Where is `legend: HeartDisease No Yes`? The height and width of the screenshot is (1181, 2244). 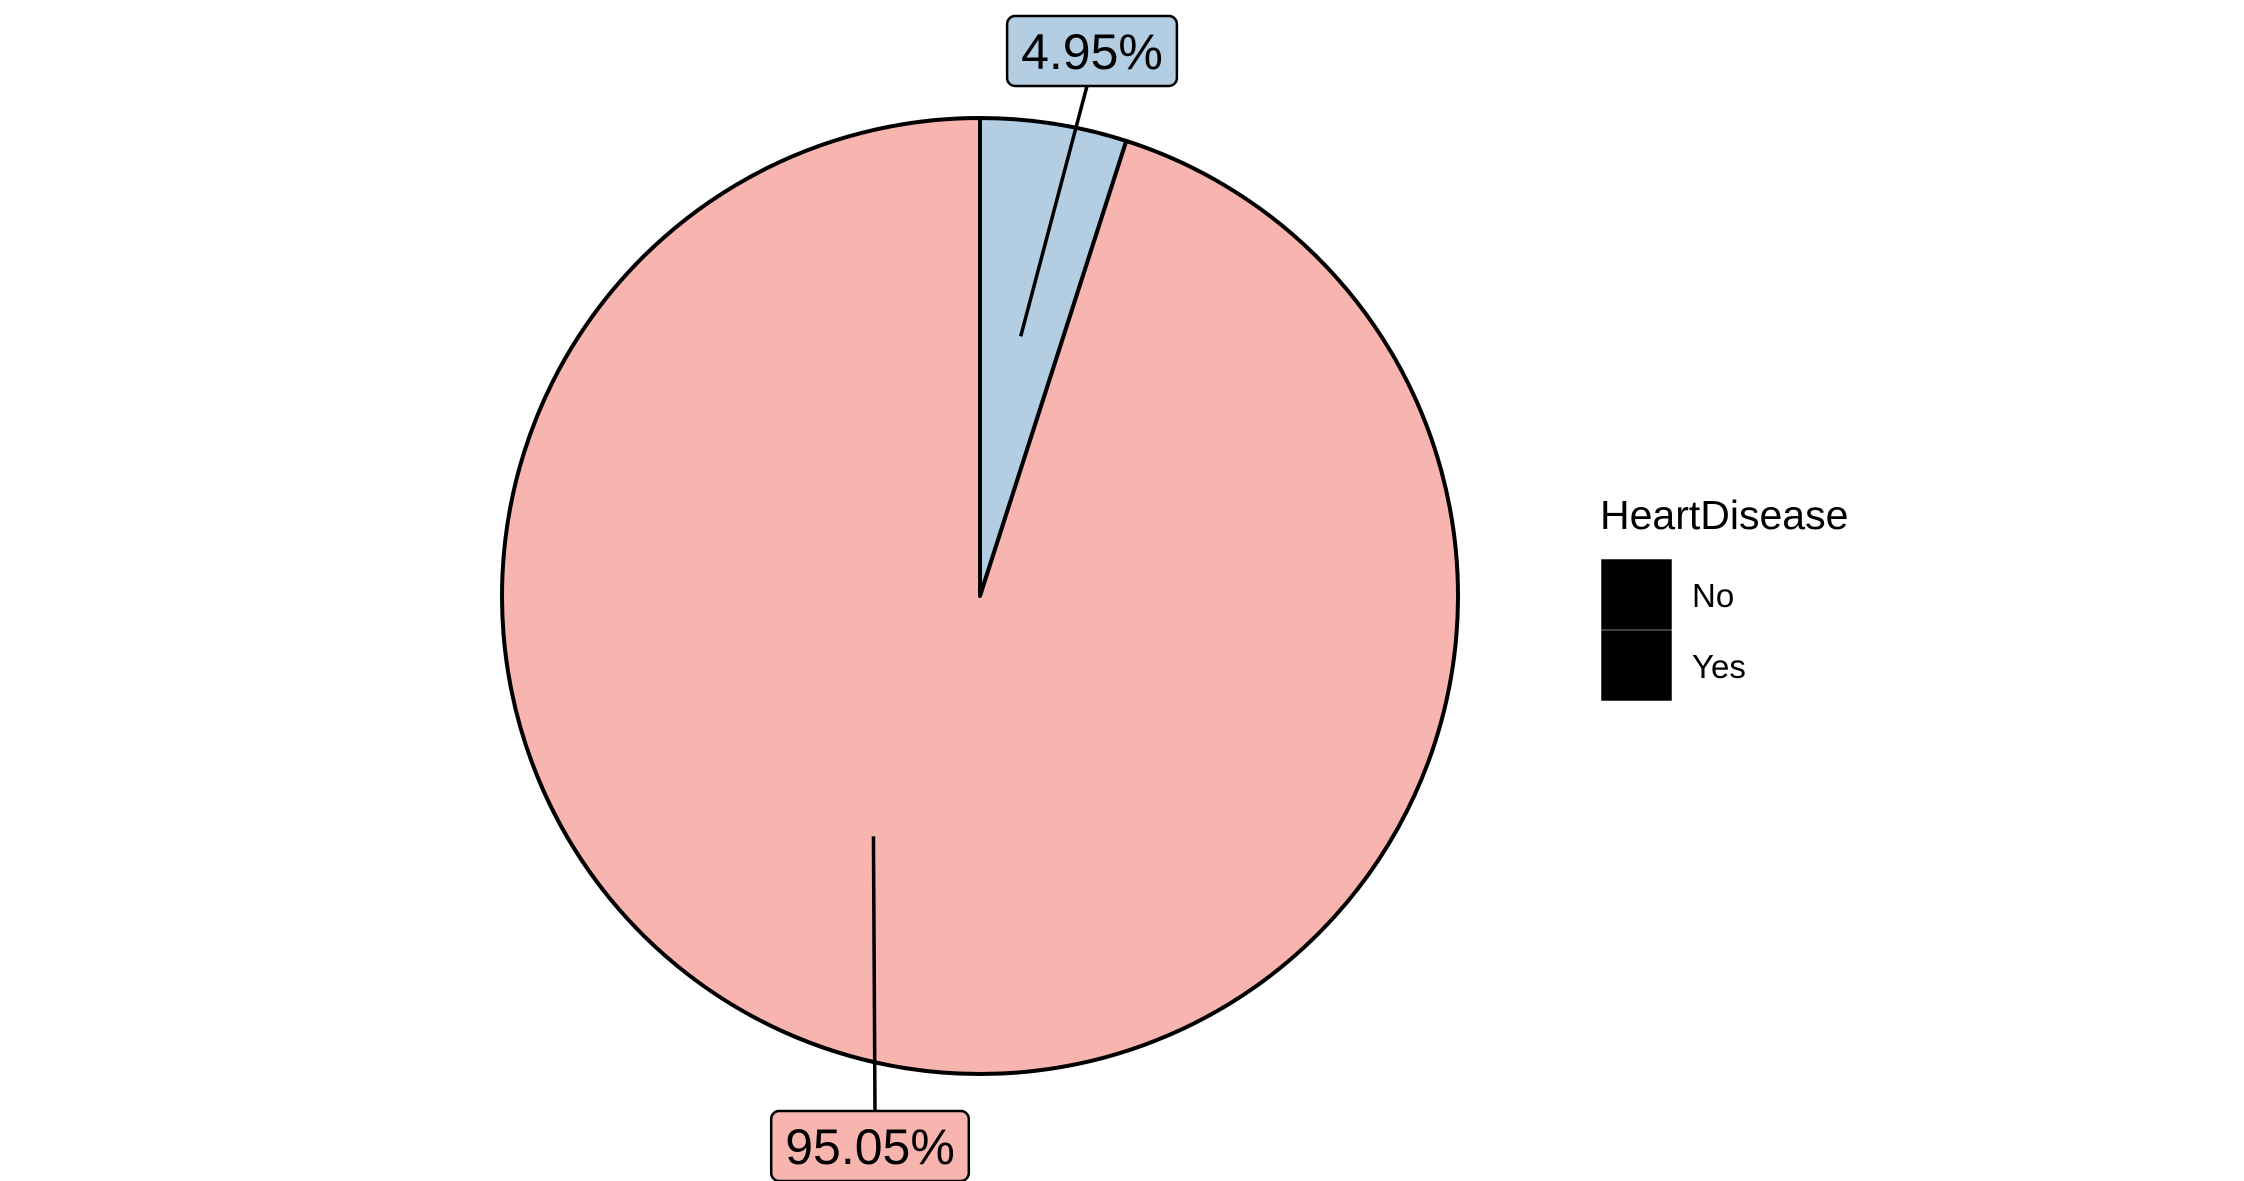 legend: HeartDisease No Yes is located at coordinates (1724, 596).